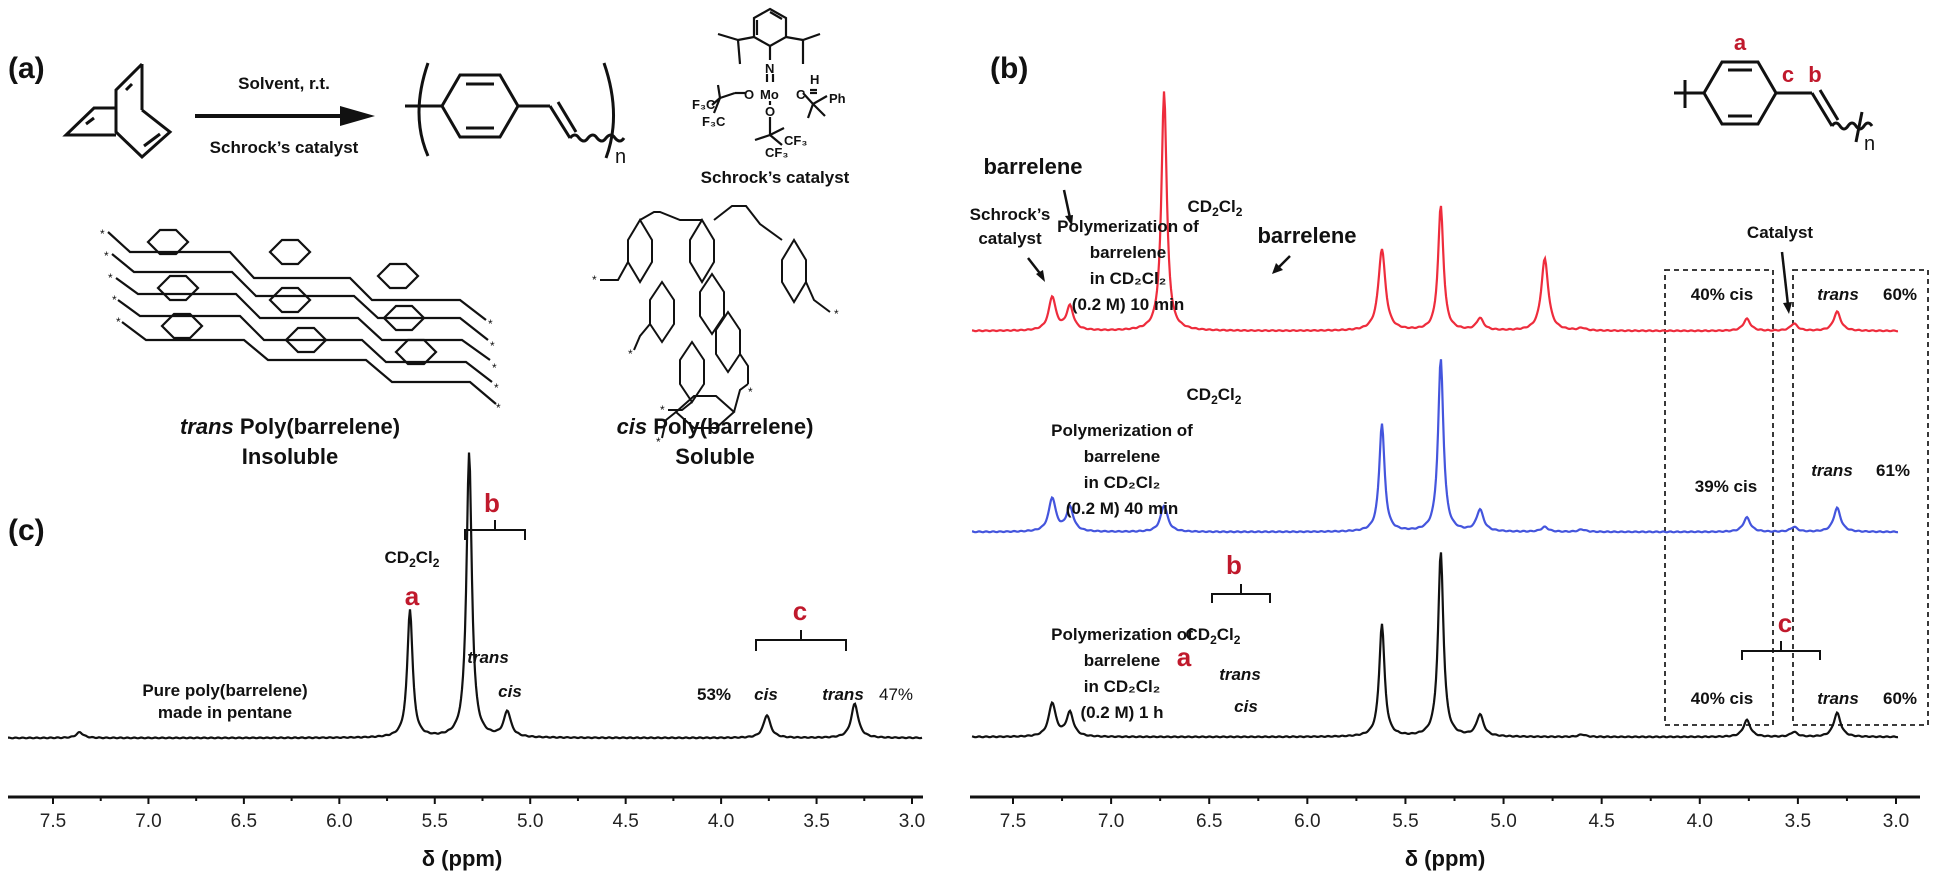  I want to click on svg-text: F₃C, so click(714, 121).